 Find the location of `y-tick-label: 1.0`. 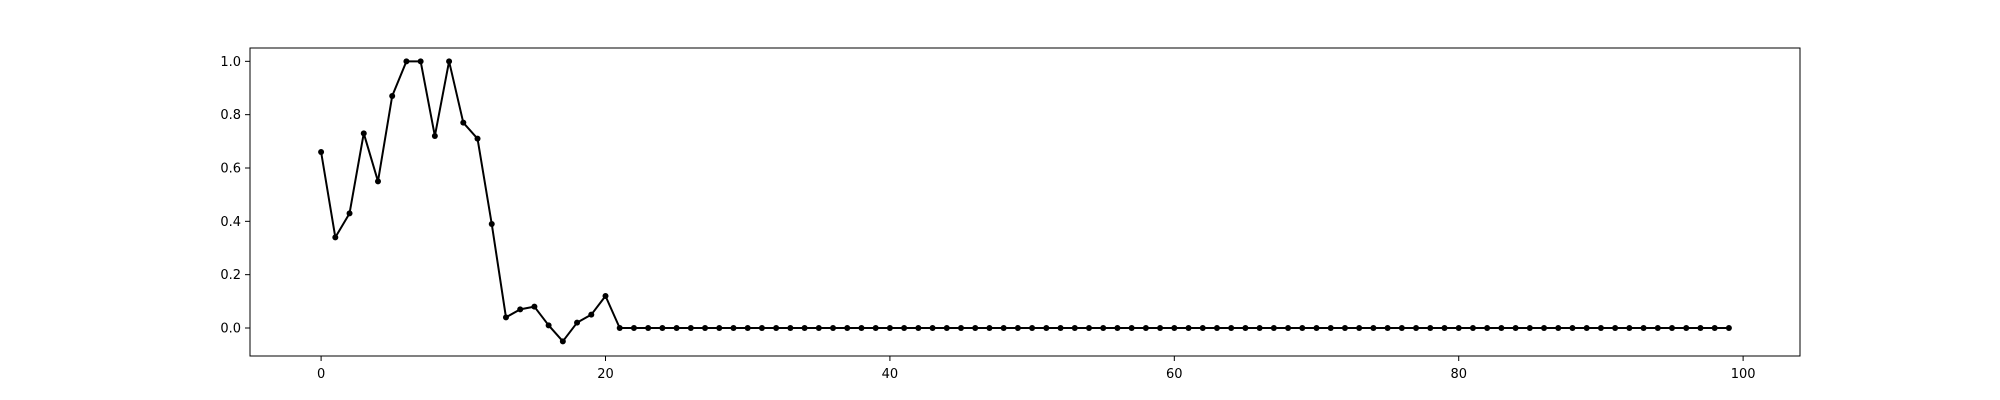

y-tick-label: 1.0 is located at coordinates (230, 62).